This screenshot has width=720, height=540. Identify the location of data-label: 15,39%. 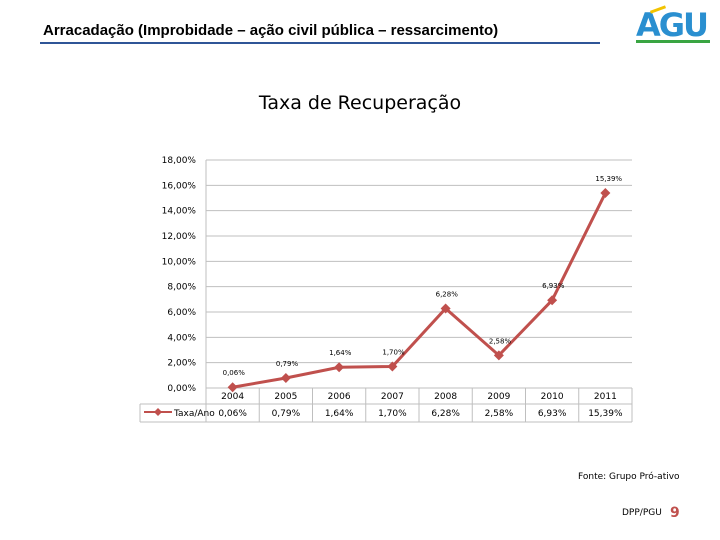
(608, 179).